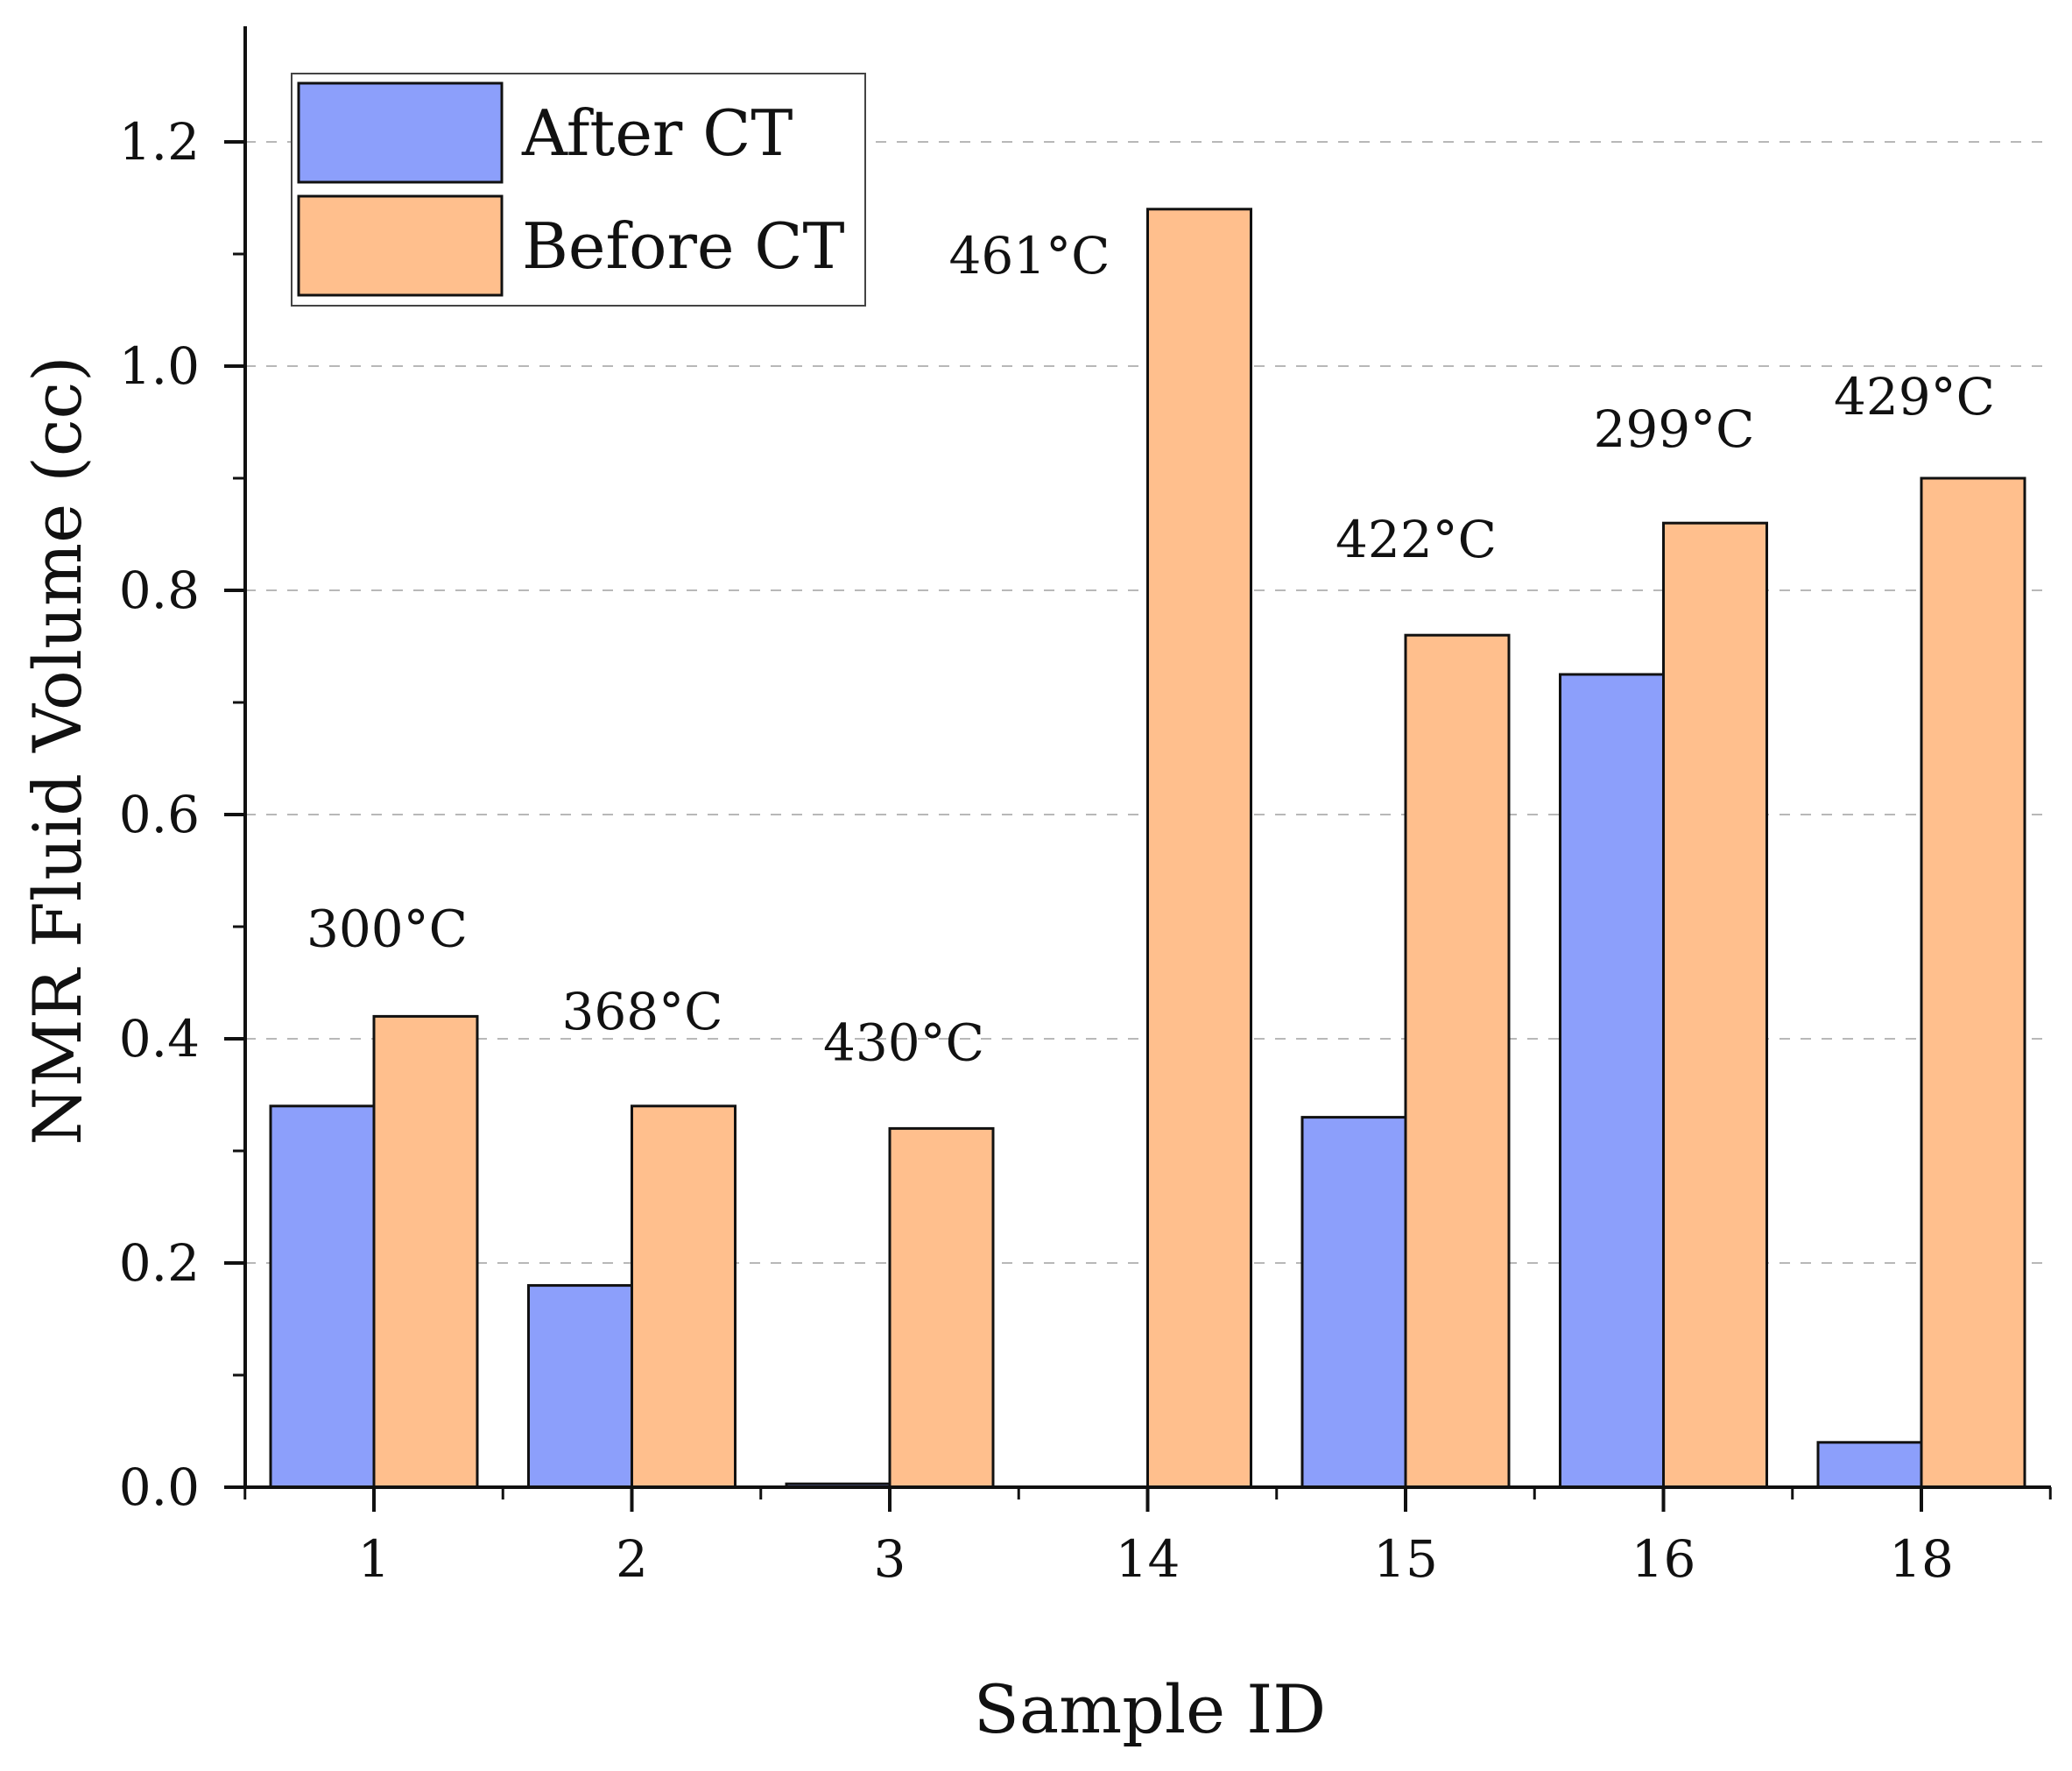  Describe the element at coordinates (1416, 539) in the screenshot. I see `annotation-15: 422°C` at that location.